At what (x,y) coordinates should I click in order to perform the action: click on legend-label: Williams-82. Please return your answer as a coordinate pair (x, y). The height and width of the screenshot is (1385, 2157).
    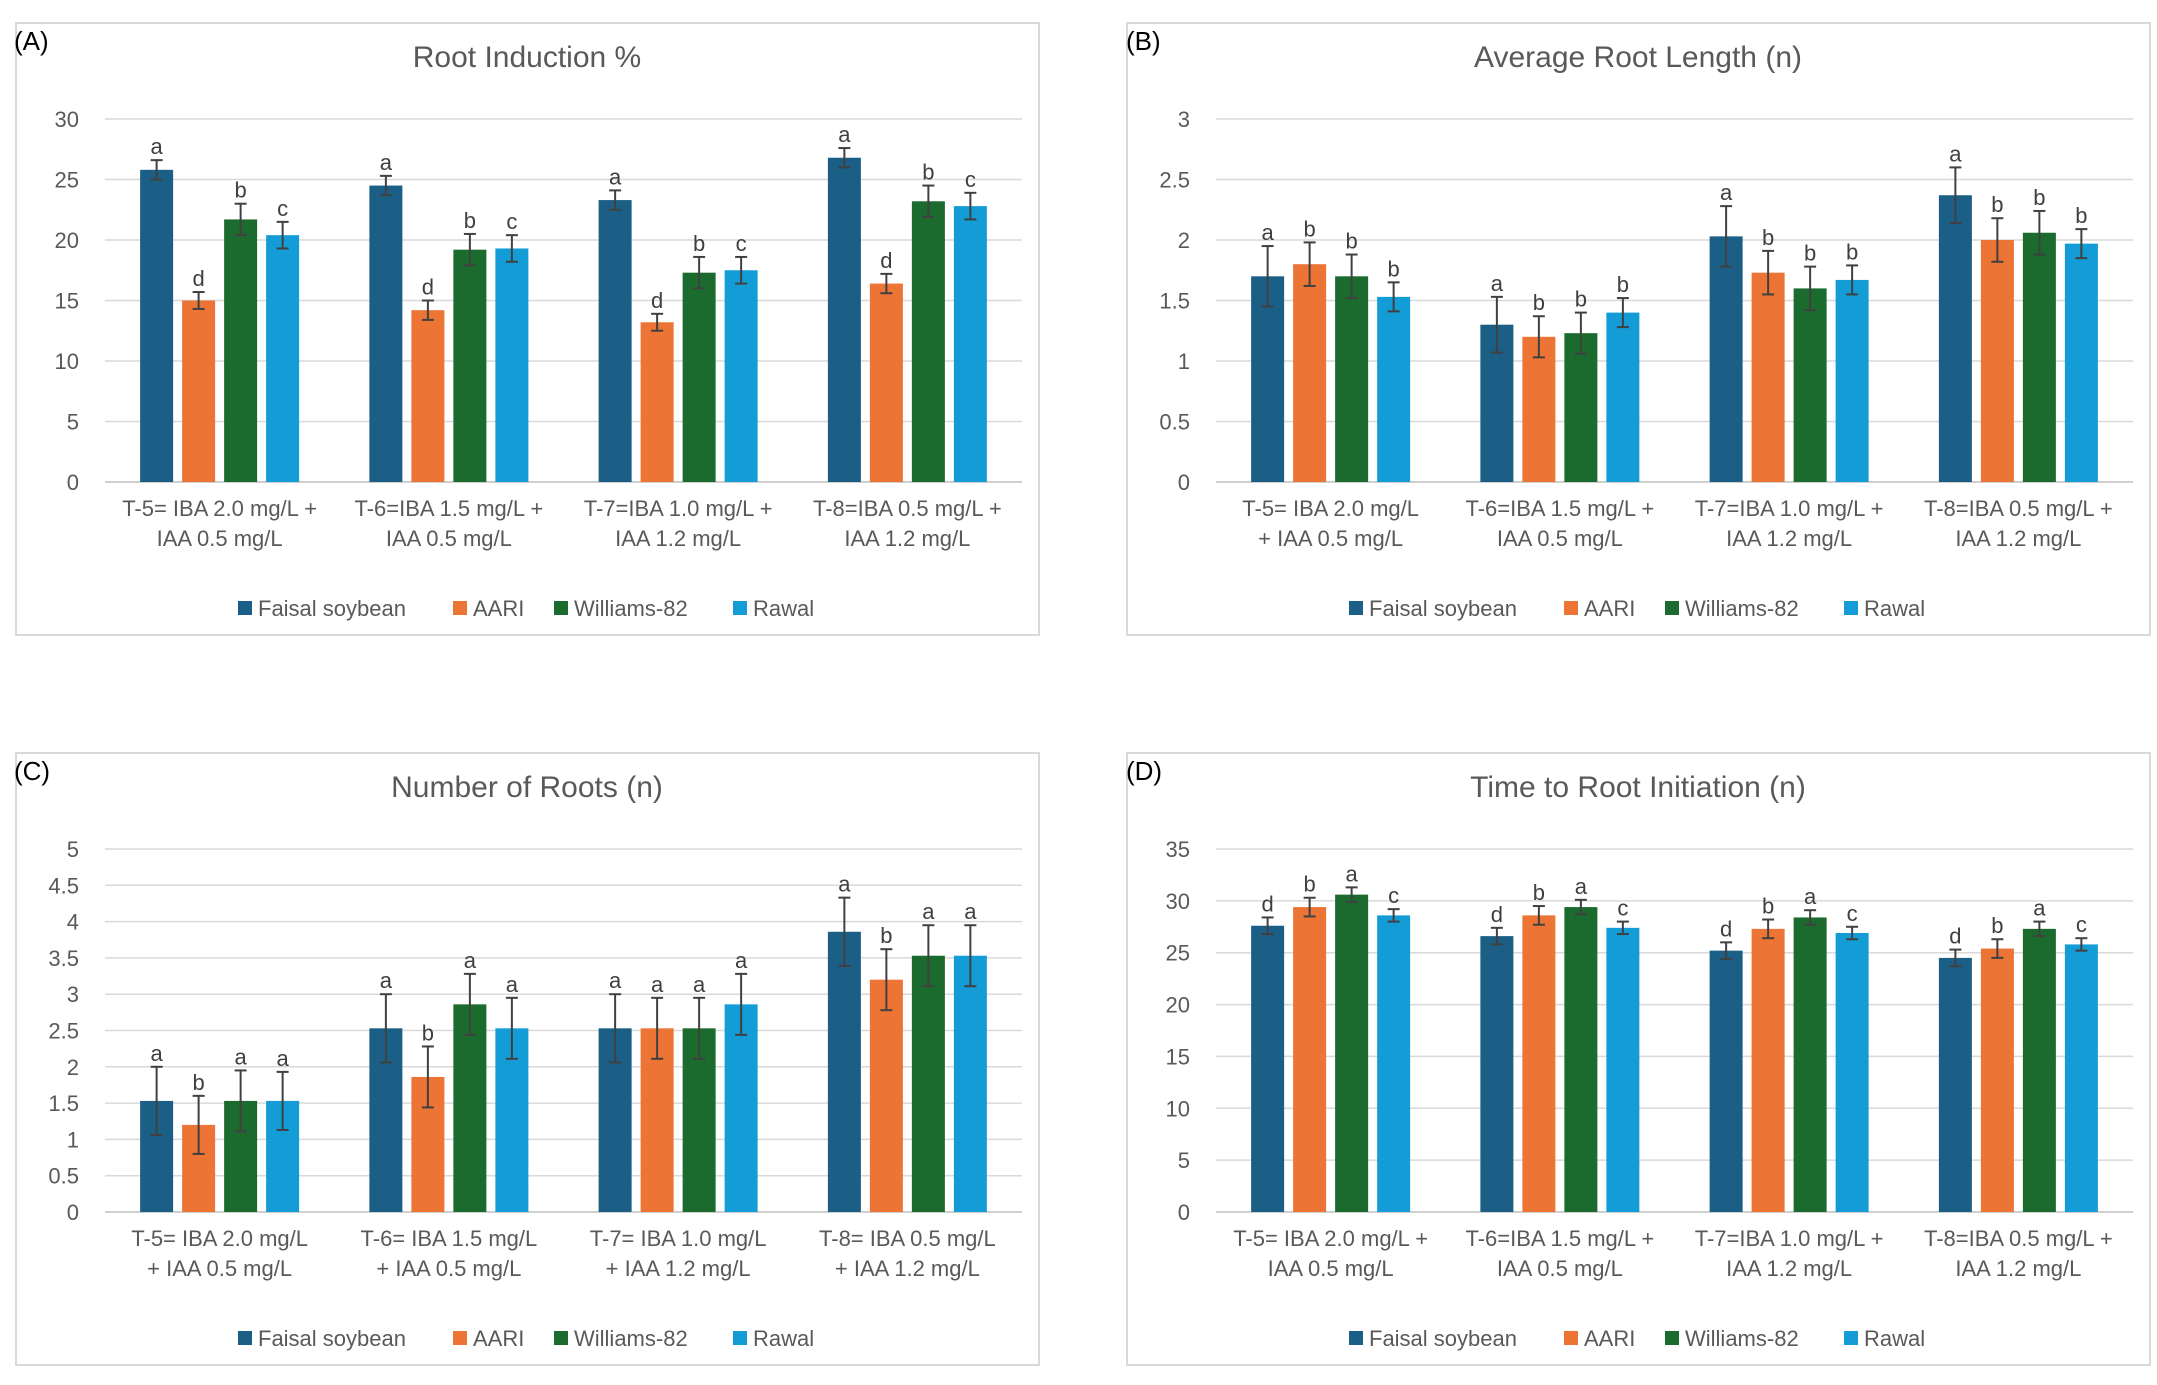
    Looking at the image, I should click on (631, 1338).